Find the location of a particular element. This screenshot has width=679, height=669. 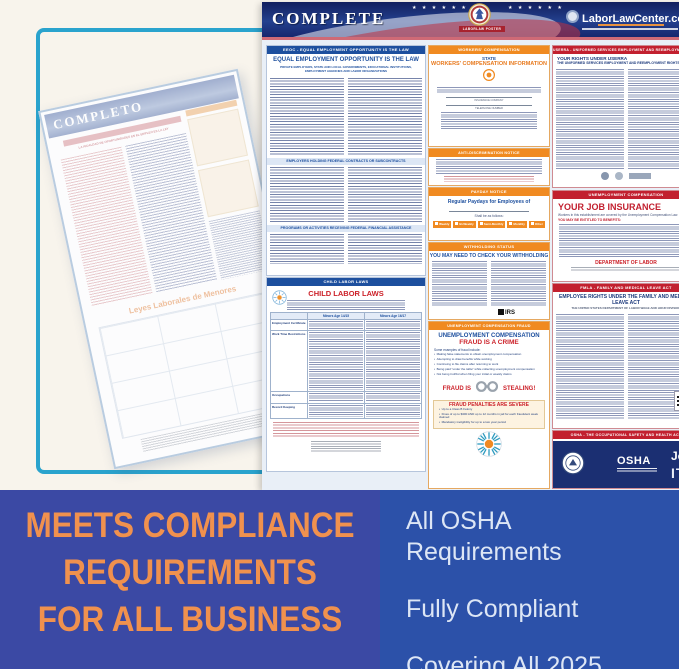

osha-navy-banner: OSHA Job Safety and Health IT'S THE LAW is located at coordinates (616, 464).